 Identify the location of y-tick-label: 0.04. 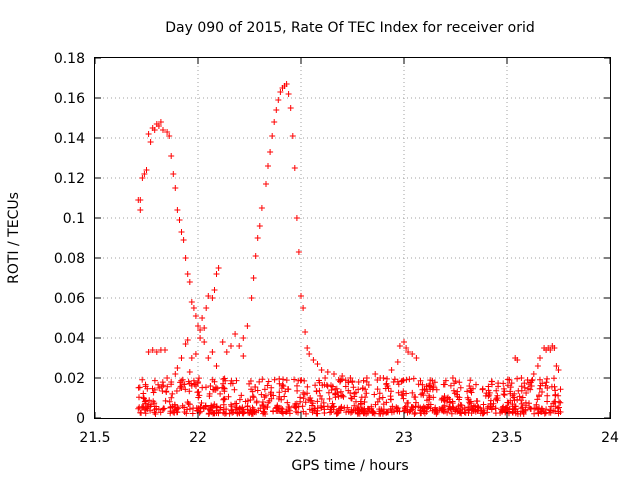
(69, 339).